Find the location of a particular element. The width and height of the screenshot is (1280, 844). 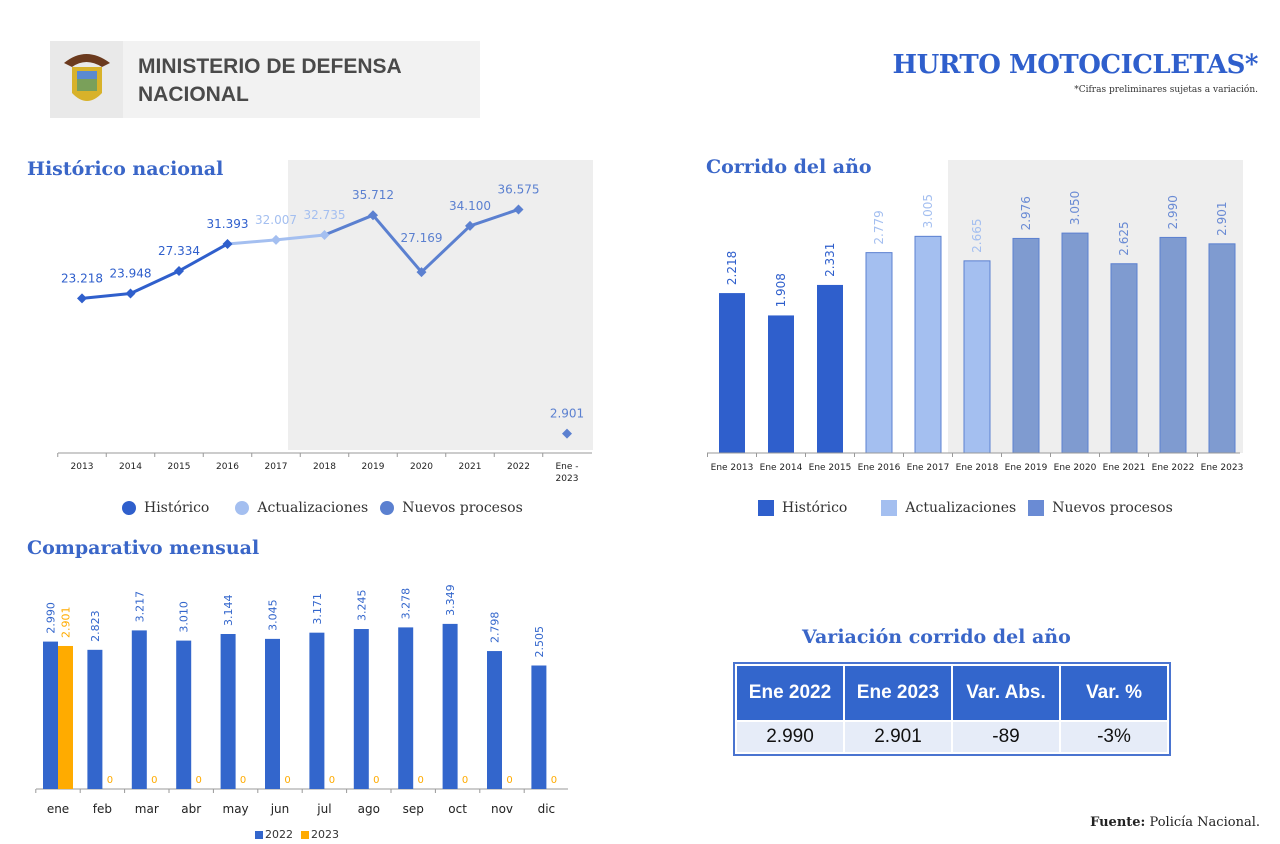

x-tick-label: nov is located at coordinates (502, 809).